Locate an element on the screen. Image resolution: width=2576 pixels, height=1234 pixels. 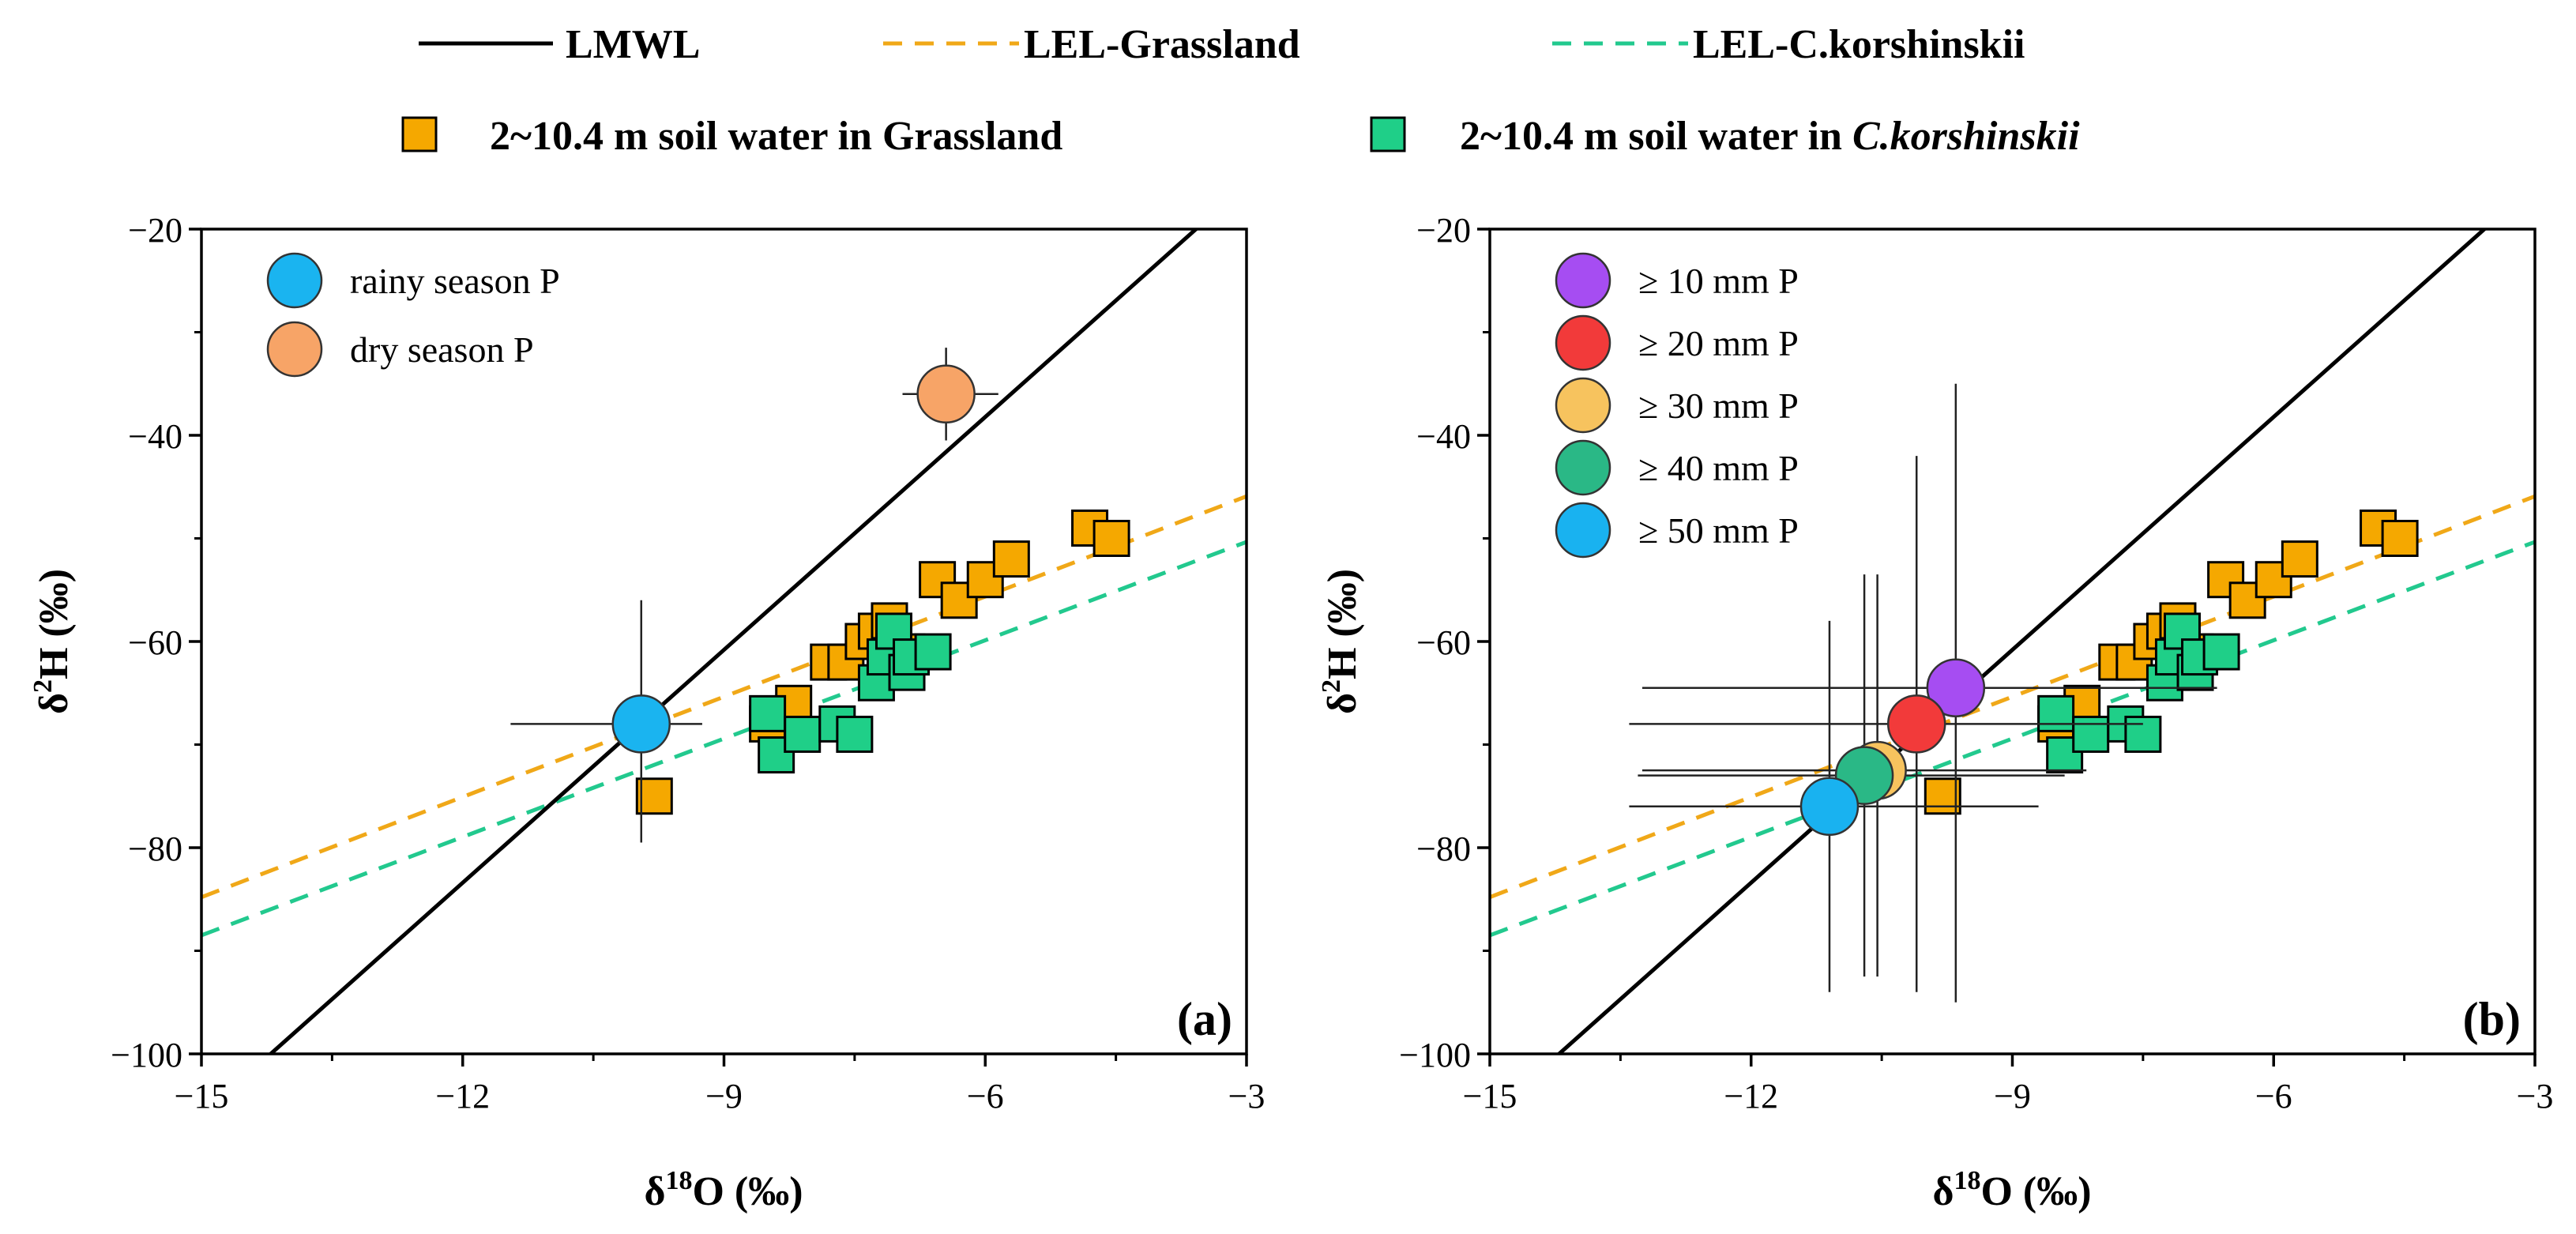
panel-b-inset-legend-label: ≥ 10 mm P is located at coordinates (1718, 281).